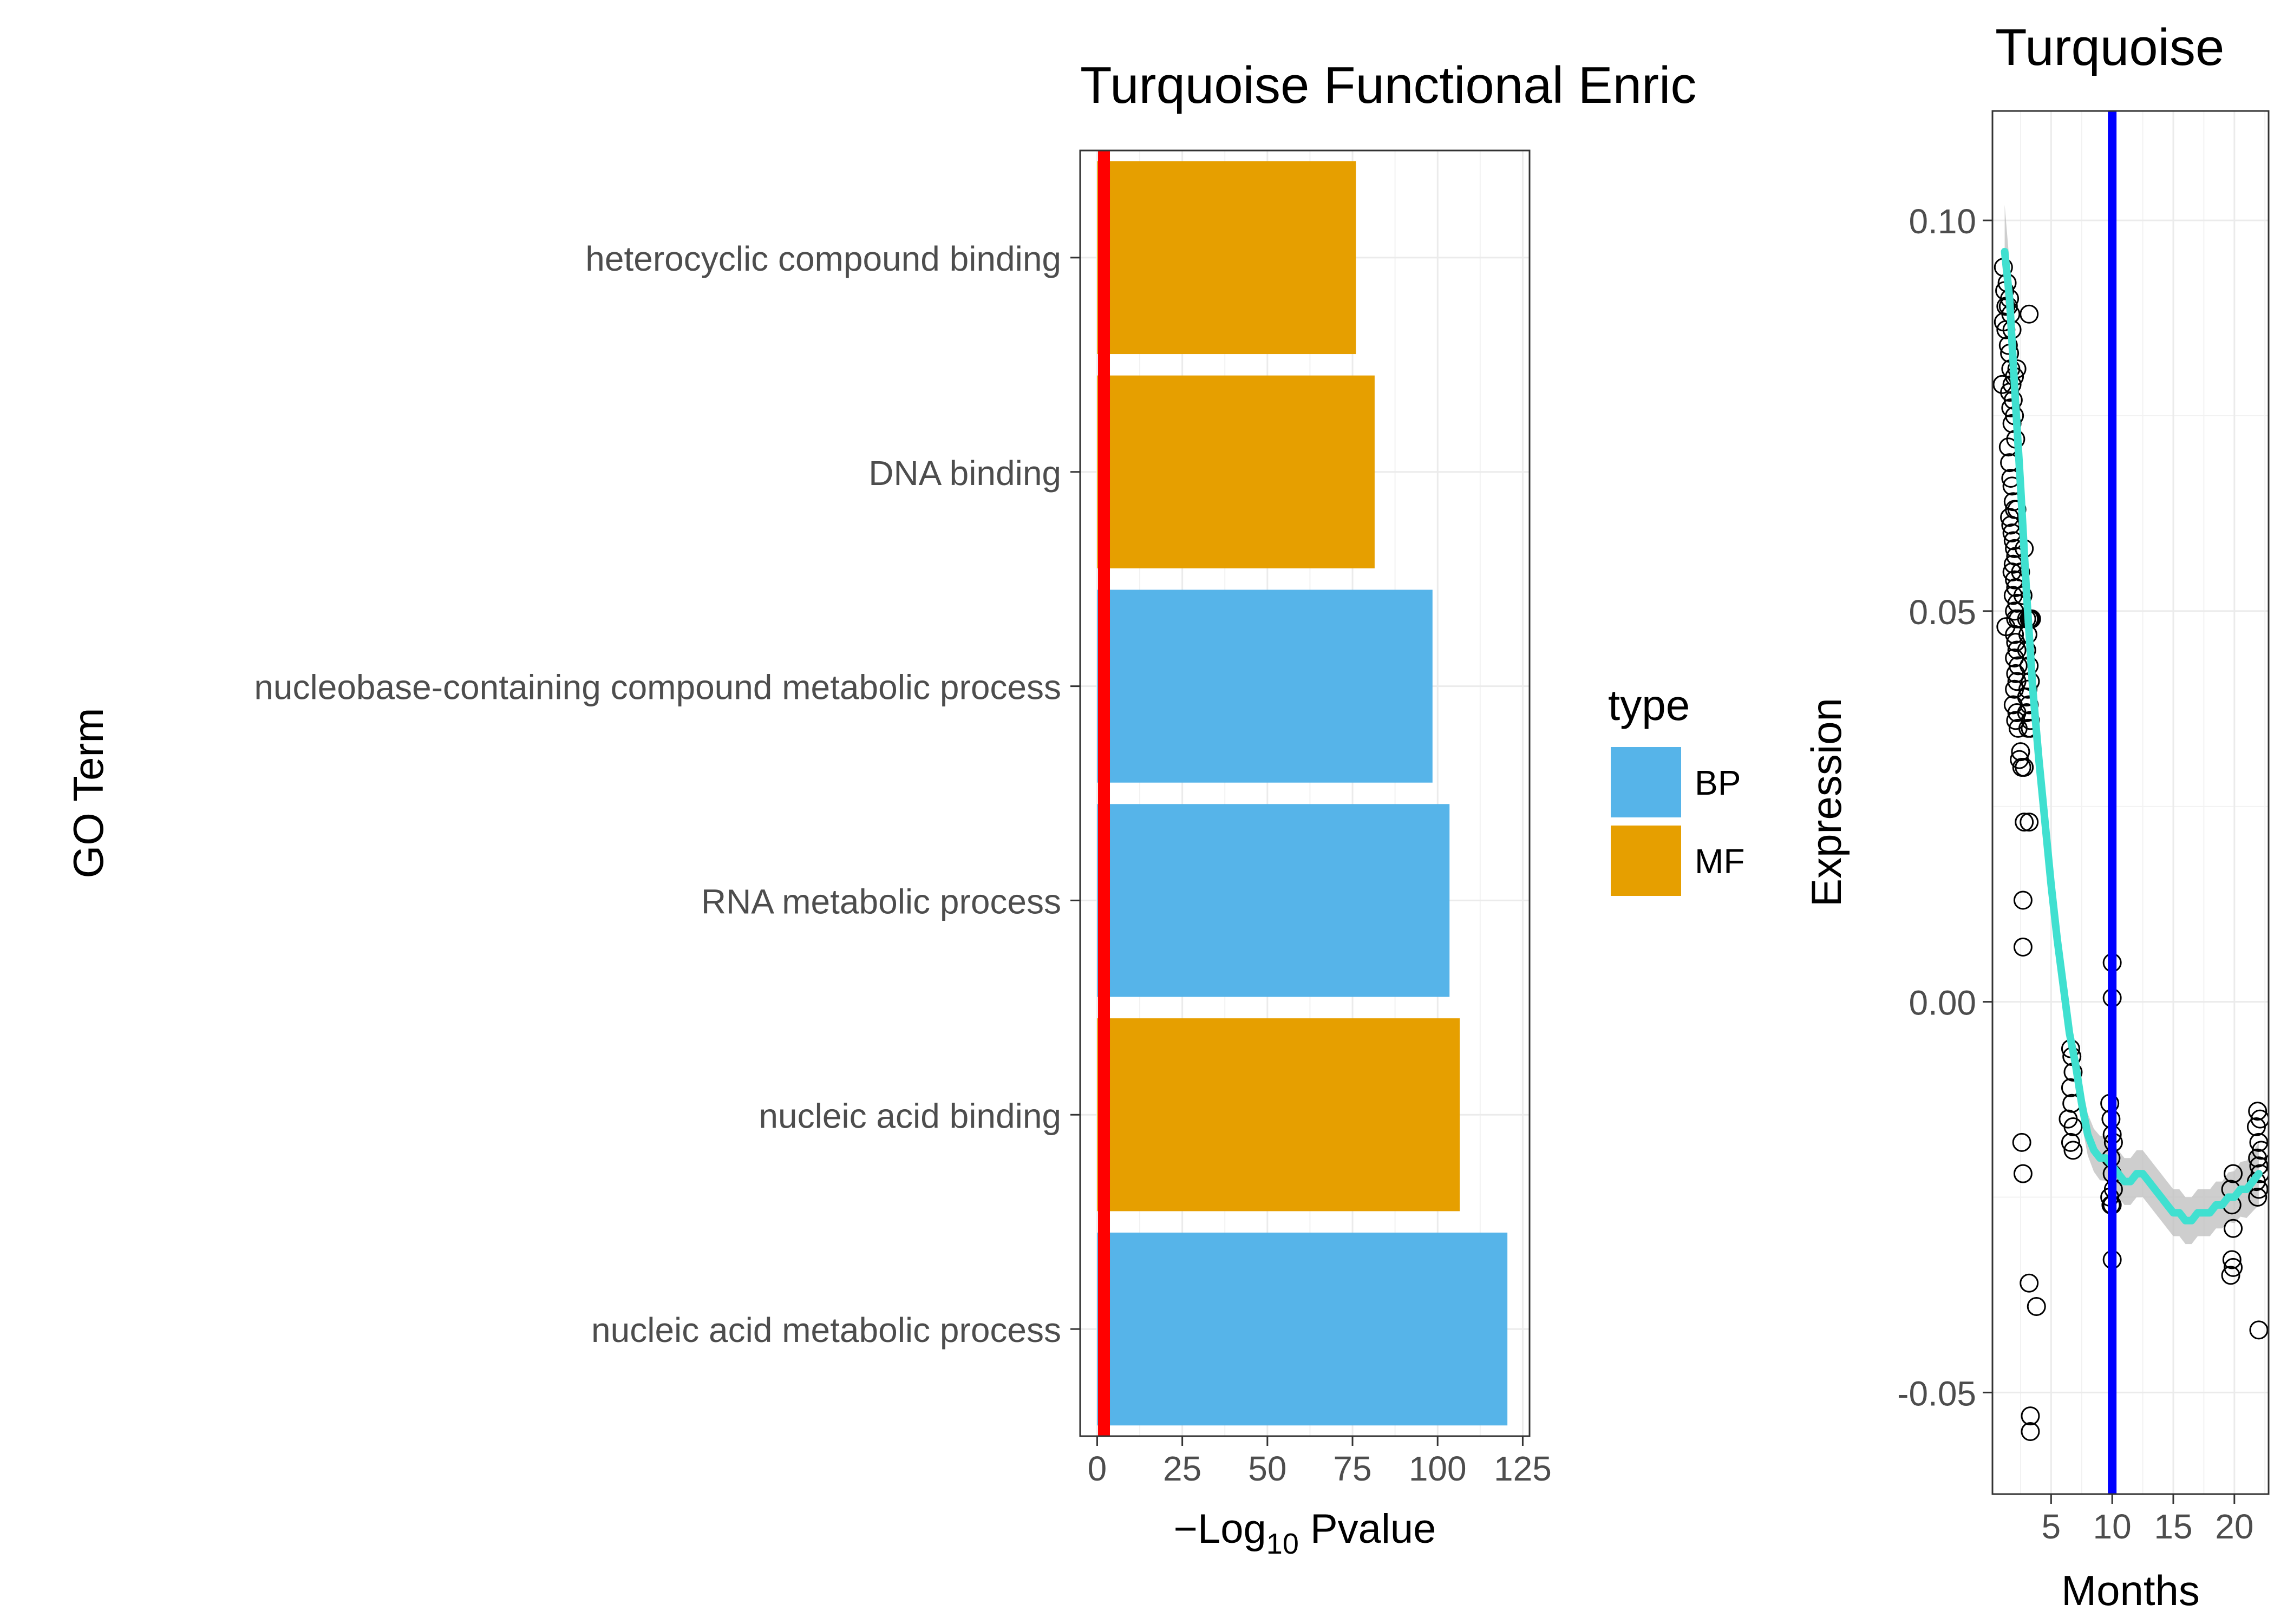 Image resolution: width=2274 pixels, height=1624 pixels. Describe the element at coordinates (965, 473) in the screenshot. I see `enrichment-y-tick-label: DNA binding` at that location.